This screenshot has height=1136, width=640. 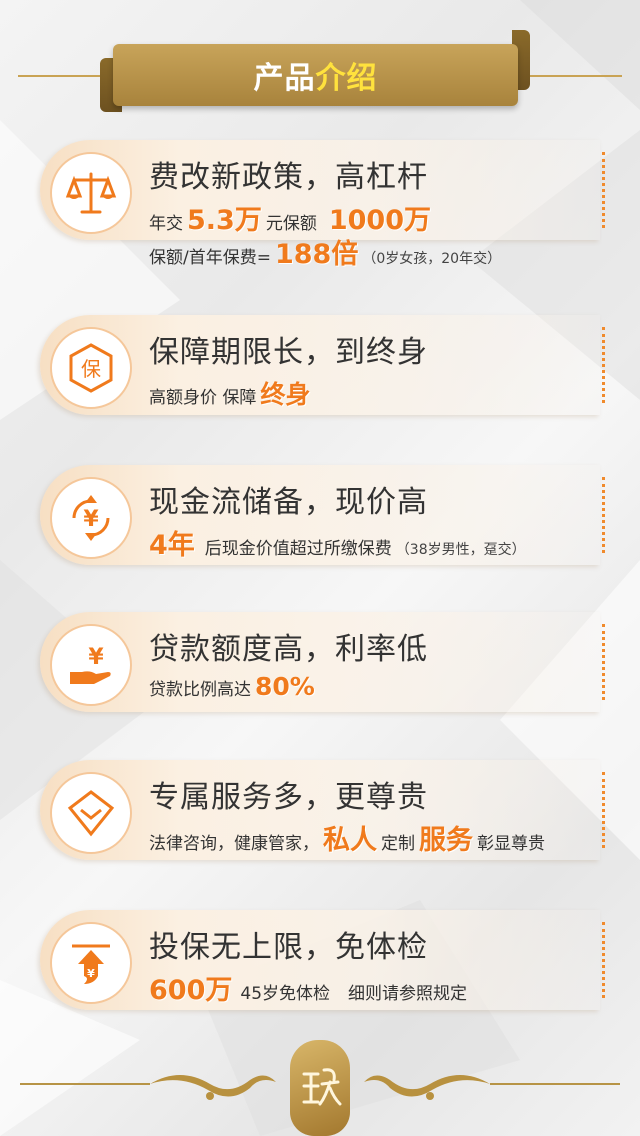 I want to click on scale-icon, so click(x=91, y=193).